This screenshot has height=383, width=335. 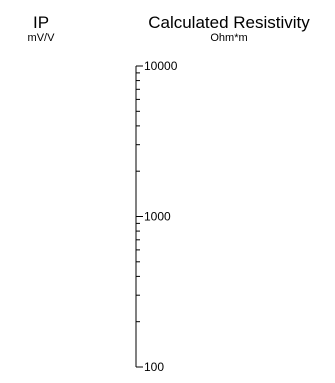 I want to click on tick-label: 100, so click(x=154, y=367).